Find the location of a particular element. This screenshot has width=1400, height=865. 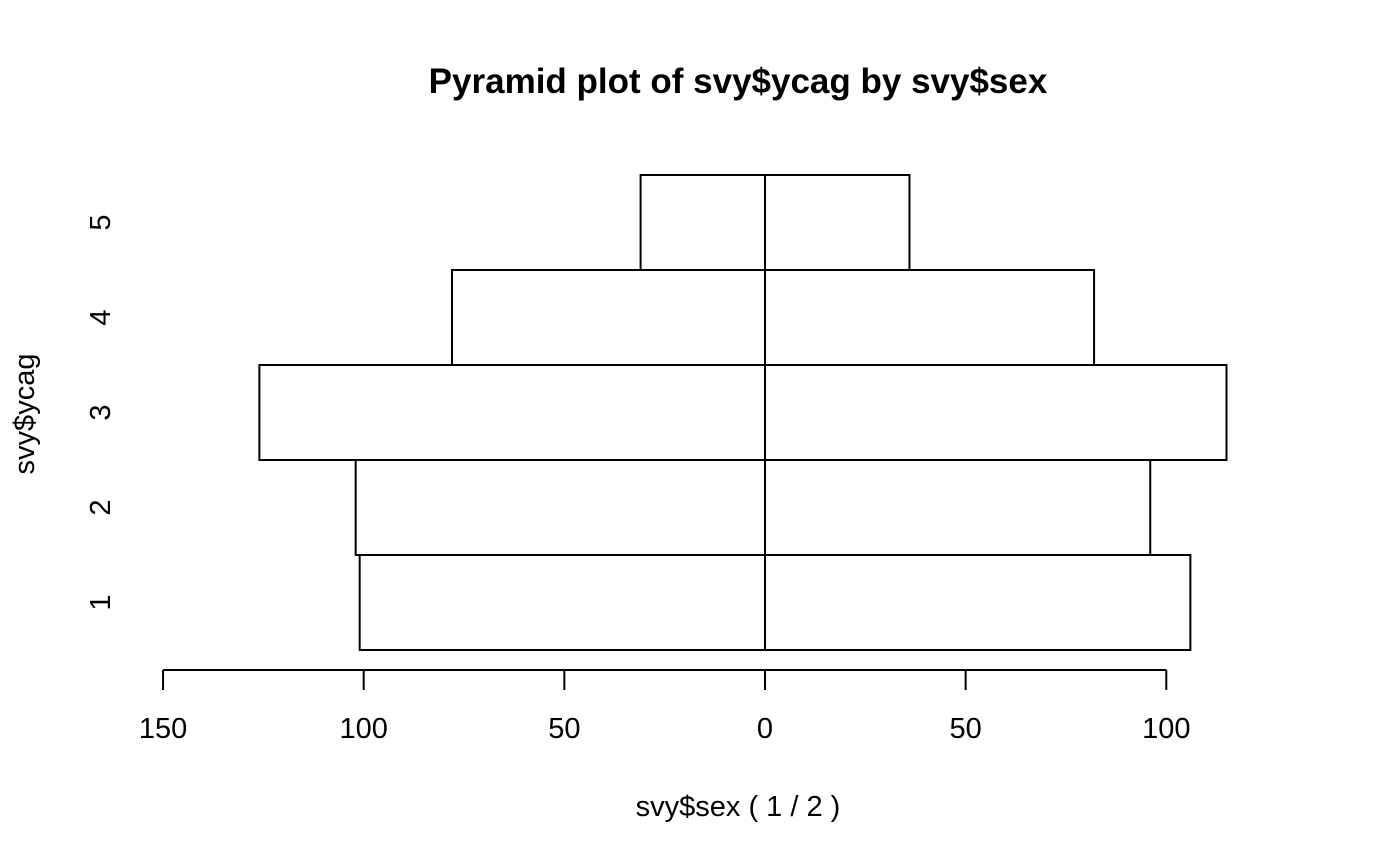

x-tick-left-3-label: 0 is located at coordinates (765, 729).